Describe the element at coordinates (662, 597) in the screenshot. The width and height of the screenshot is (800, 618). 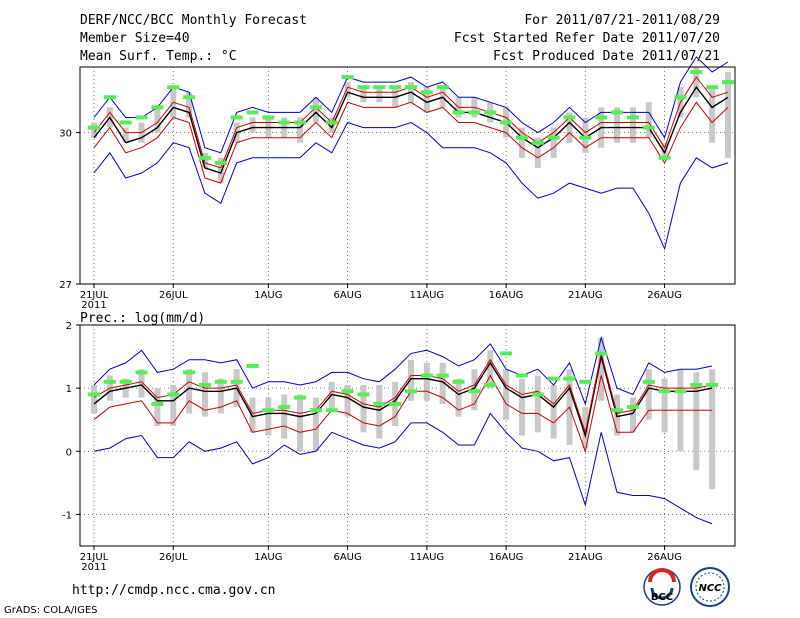
I see `bcc-logo-text: BCC` at that location.